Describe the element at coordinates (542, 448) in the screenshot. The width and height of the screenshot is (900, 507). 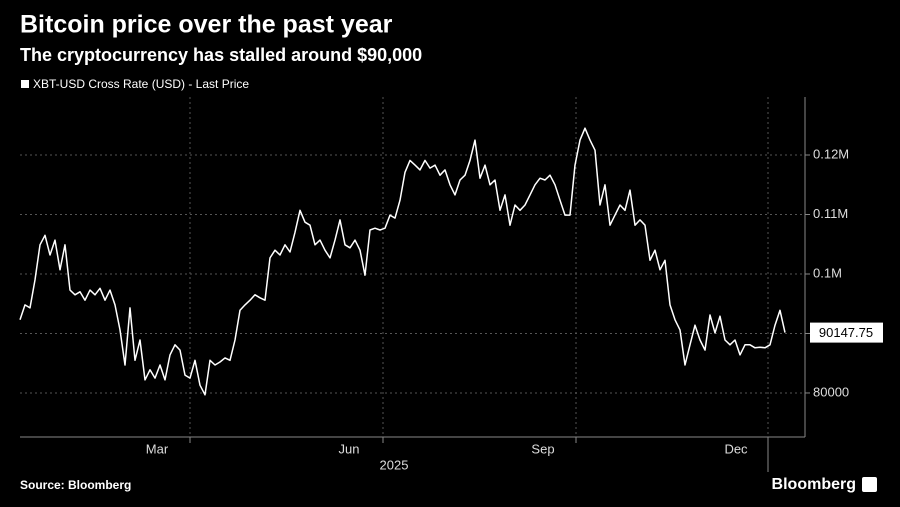
I see `x-tick-label: Sep` at that location.